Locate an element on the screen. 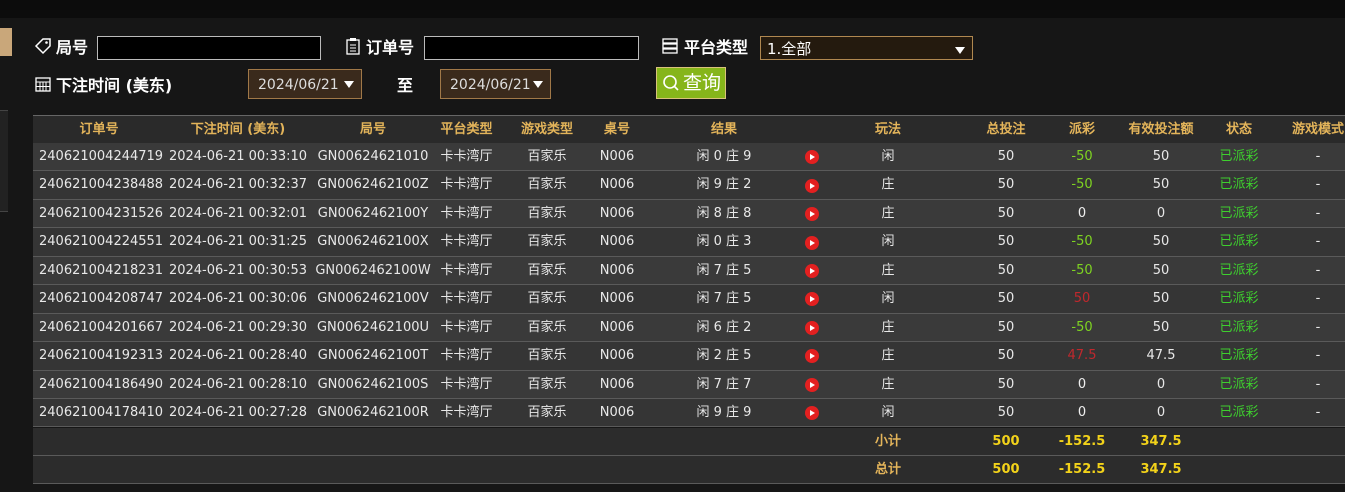 Image resolution: width=1345 pixels, height=492 pixels. clipboard-icon is located at coordinates (353, 46).